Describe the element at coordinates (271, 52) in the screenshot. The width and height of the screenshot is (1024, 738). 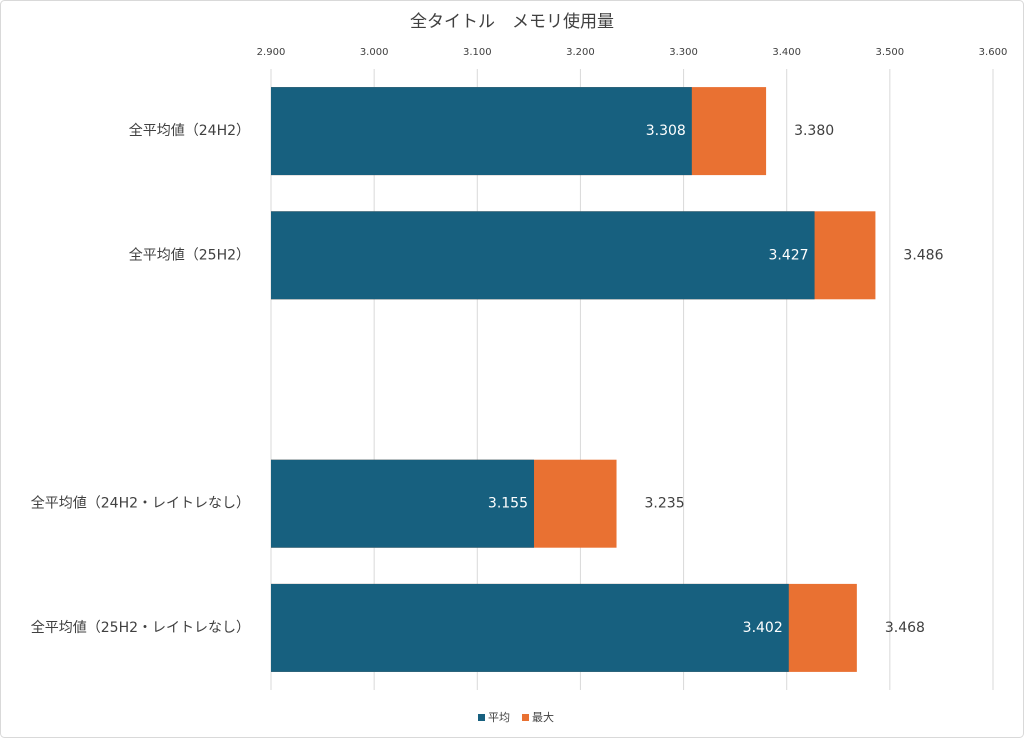
I see `x-tick-label: 2.900` at that location.